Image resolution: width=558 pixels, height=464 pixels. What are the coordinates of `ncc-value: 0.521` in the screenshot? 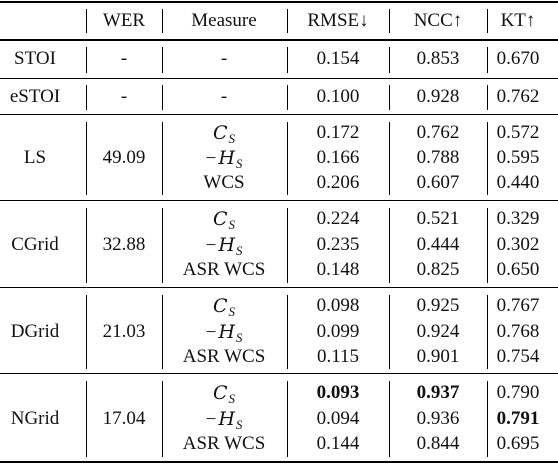 It's located at (438, 218).